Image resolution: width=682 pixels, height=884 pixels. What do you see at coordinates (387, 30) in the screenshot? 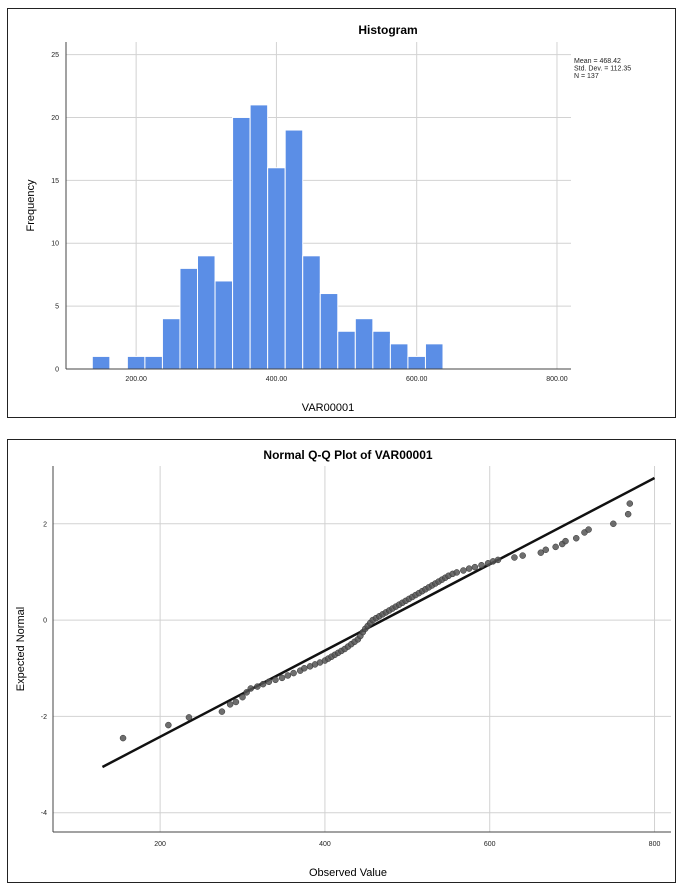
I see `chart-title: Histogram` at bounding box center [387, 30].